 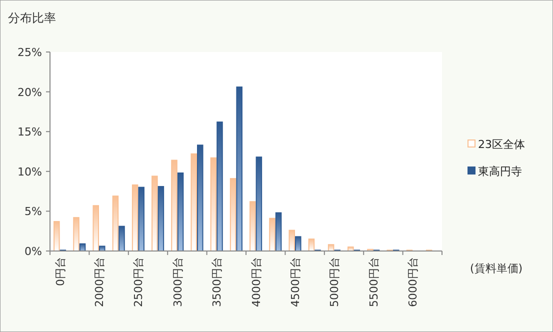 I want to click on x-tick-label: 0円台, so click(x=60, y=271).